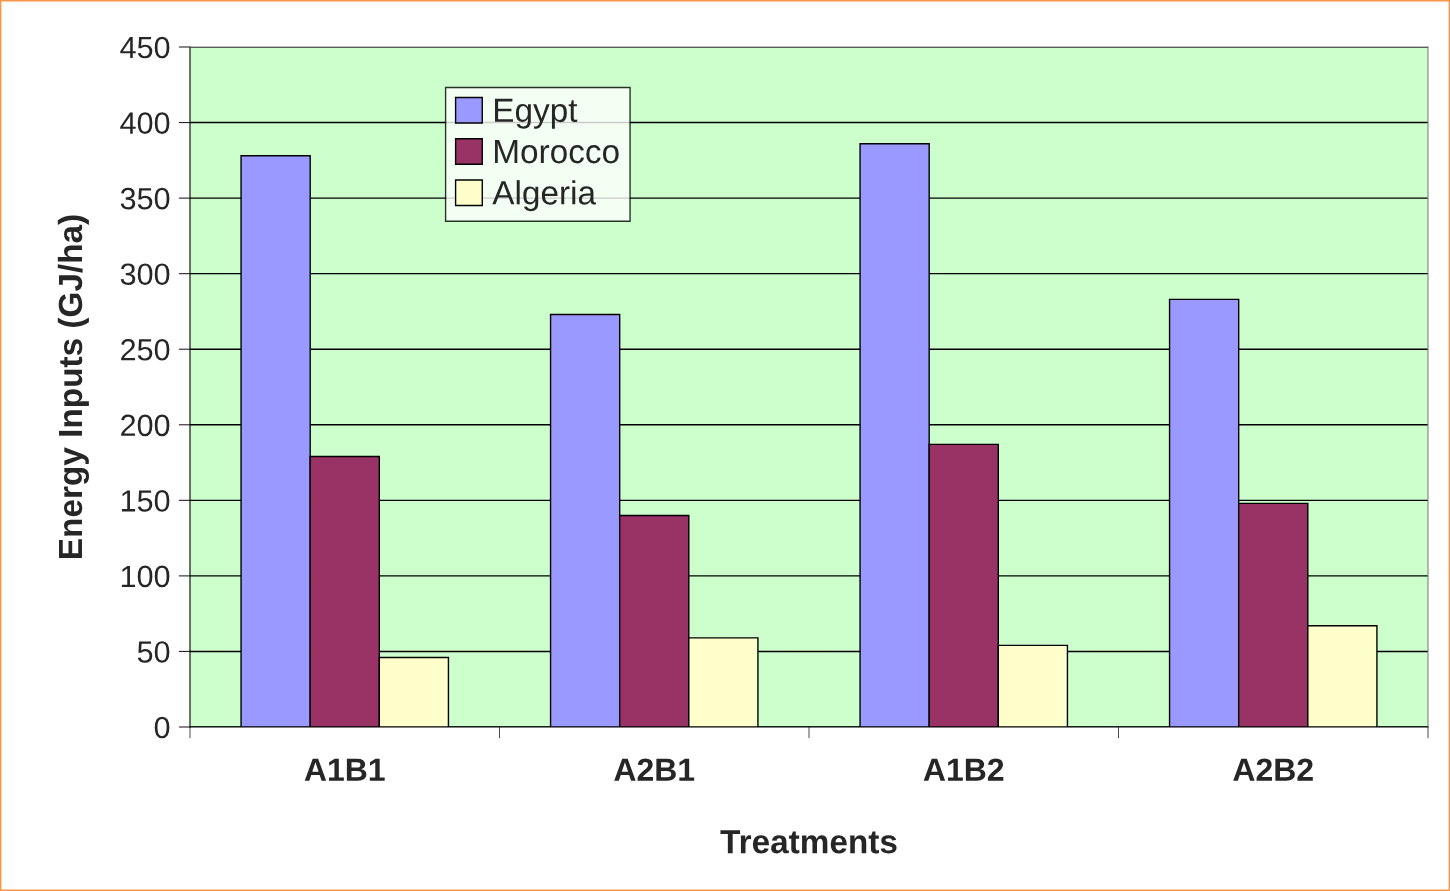 The width and height of the screenshot is (1450, 891). Describe the element at coordinates (1273, 769) in the screenshot. I see `x-tick-label: A2B2` at that location.